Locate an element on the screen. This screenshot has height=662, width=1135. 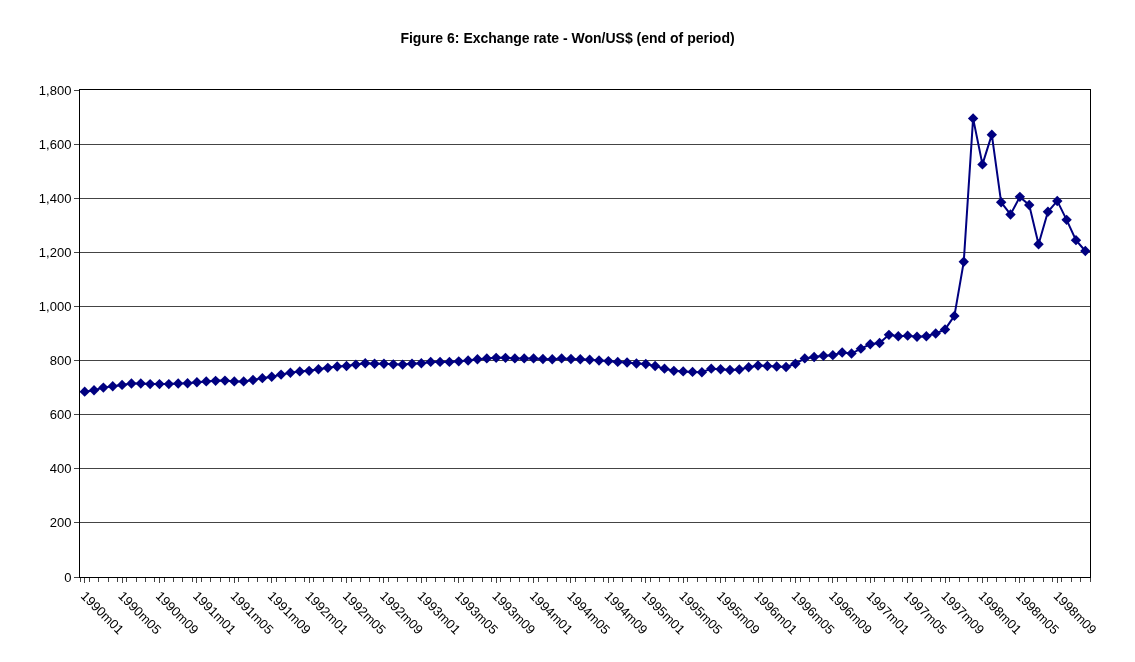
y-tick-label: 1,600 is located at coordinates (55, 144).